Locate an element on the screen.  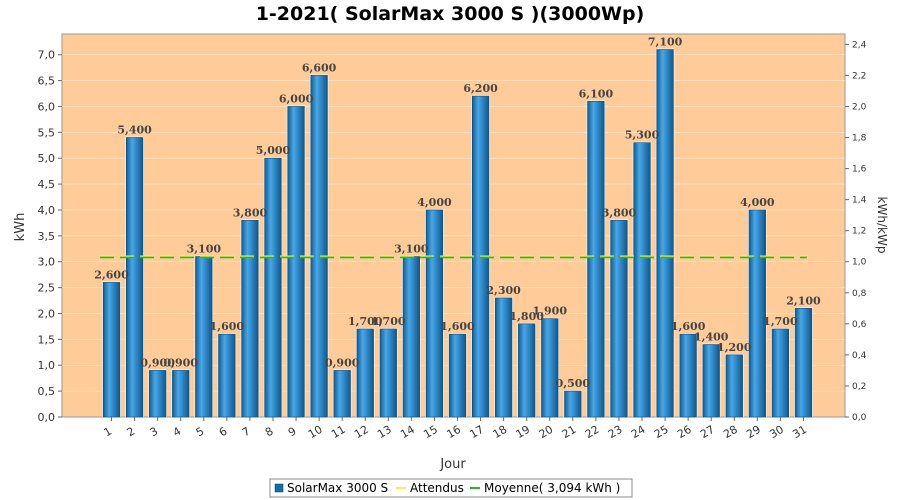
data-label: 2,100 is located at coordinates (803, 300).